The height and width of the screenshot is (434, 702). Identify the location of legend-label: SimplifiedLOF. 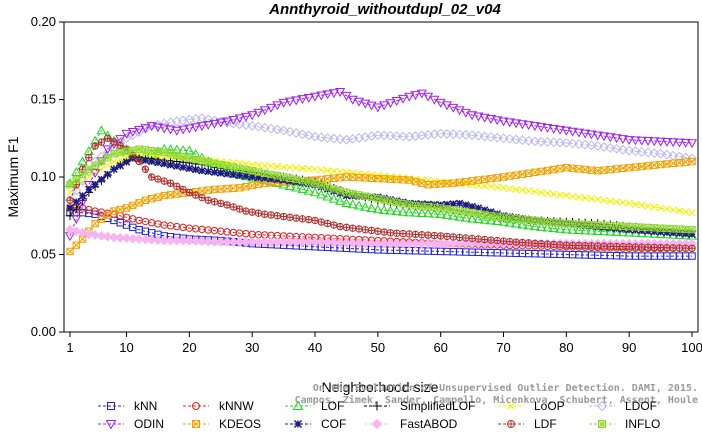
(437, 406).